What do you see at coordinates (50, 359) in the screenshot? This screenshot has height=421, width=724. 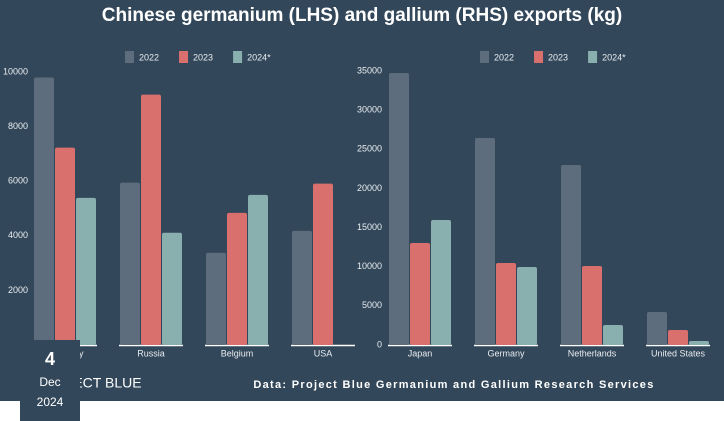 I see `date-day: 4` at bounding box center [50, 359].